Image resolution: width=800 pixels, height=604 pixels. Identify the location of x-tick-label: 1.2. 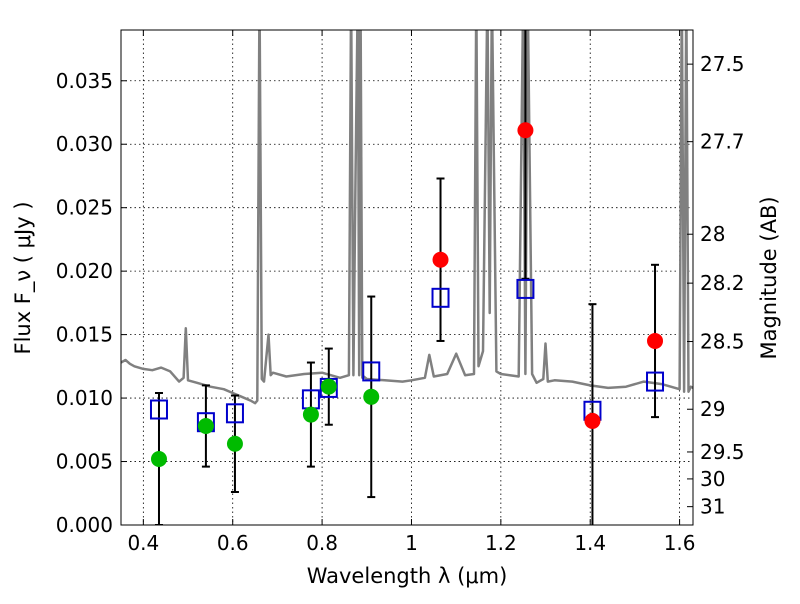
(501, 543).